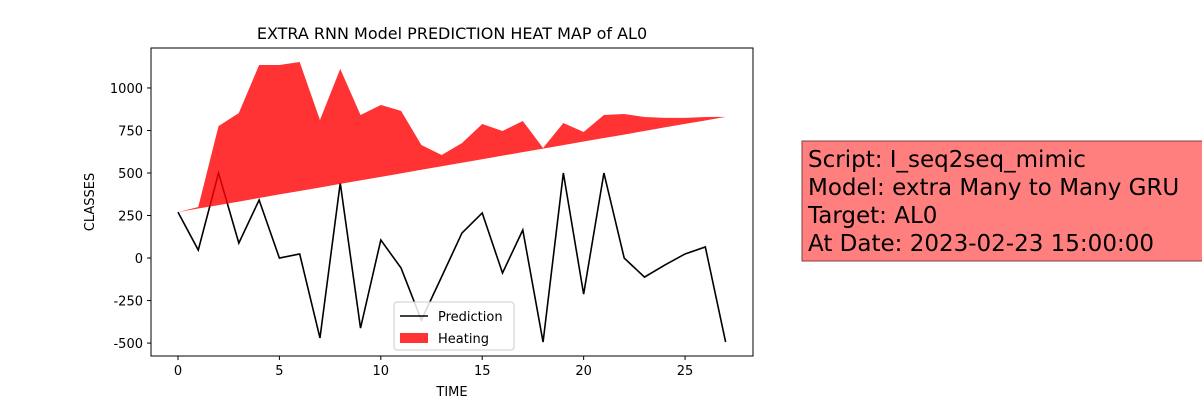 The image size is (1202, 400). I want to click on y-tick-label: 500, so click(130, 174).